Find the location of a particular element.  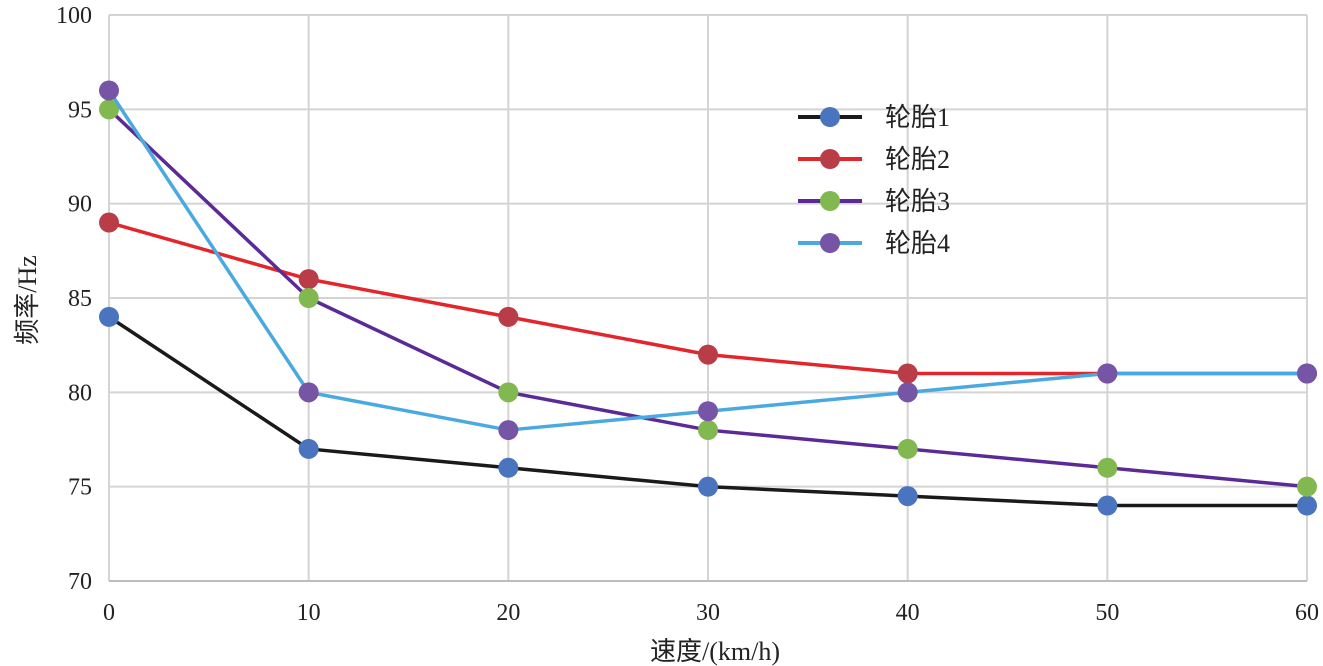

y-tick-label: 85 is located at coordinates (80, 299).